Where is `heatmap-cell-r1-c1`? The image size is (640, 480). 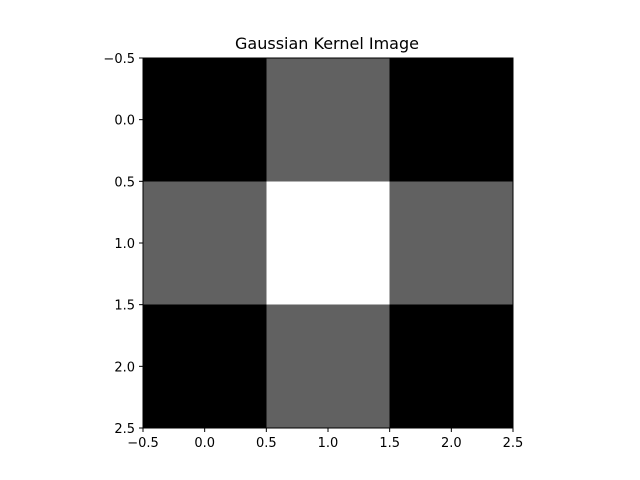 heatmap-cell-r1-c1 is located at coordinates (328, 243).